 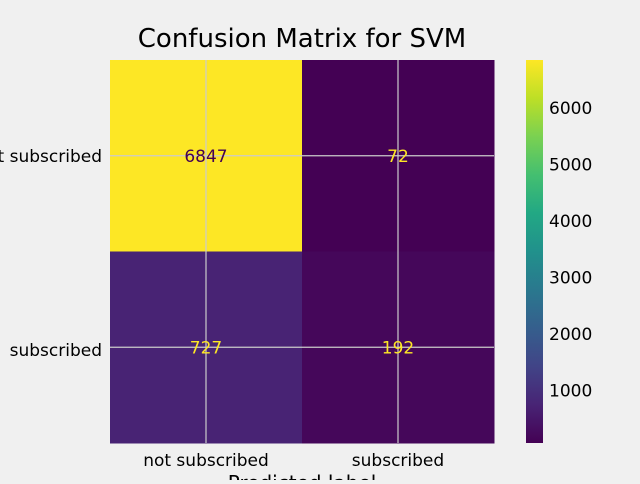 I want to click on colorbar-tick-label-6000: 6000, so click(x=570, y=109).